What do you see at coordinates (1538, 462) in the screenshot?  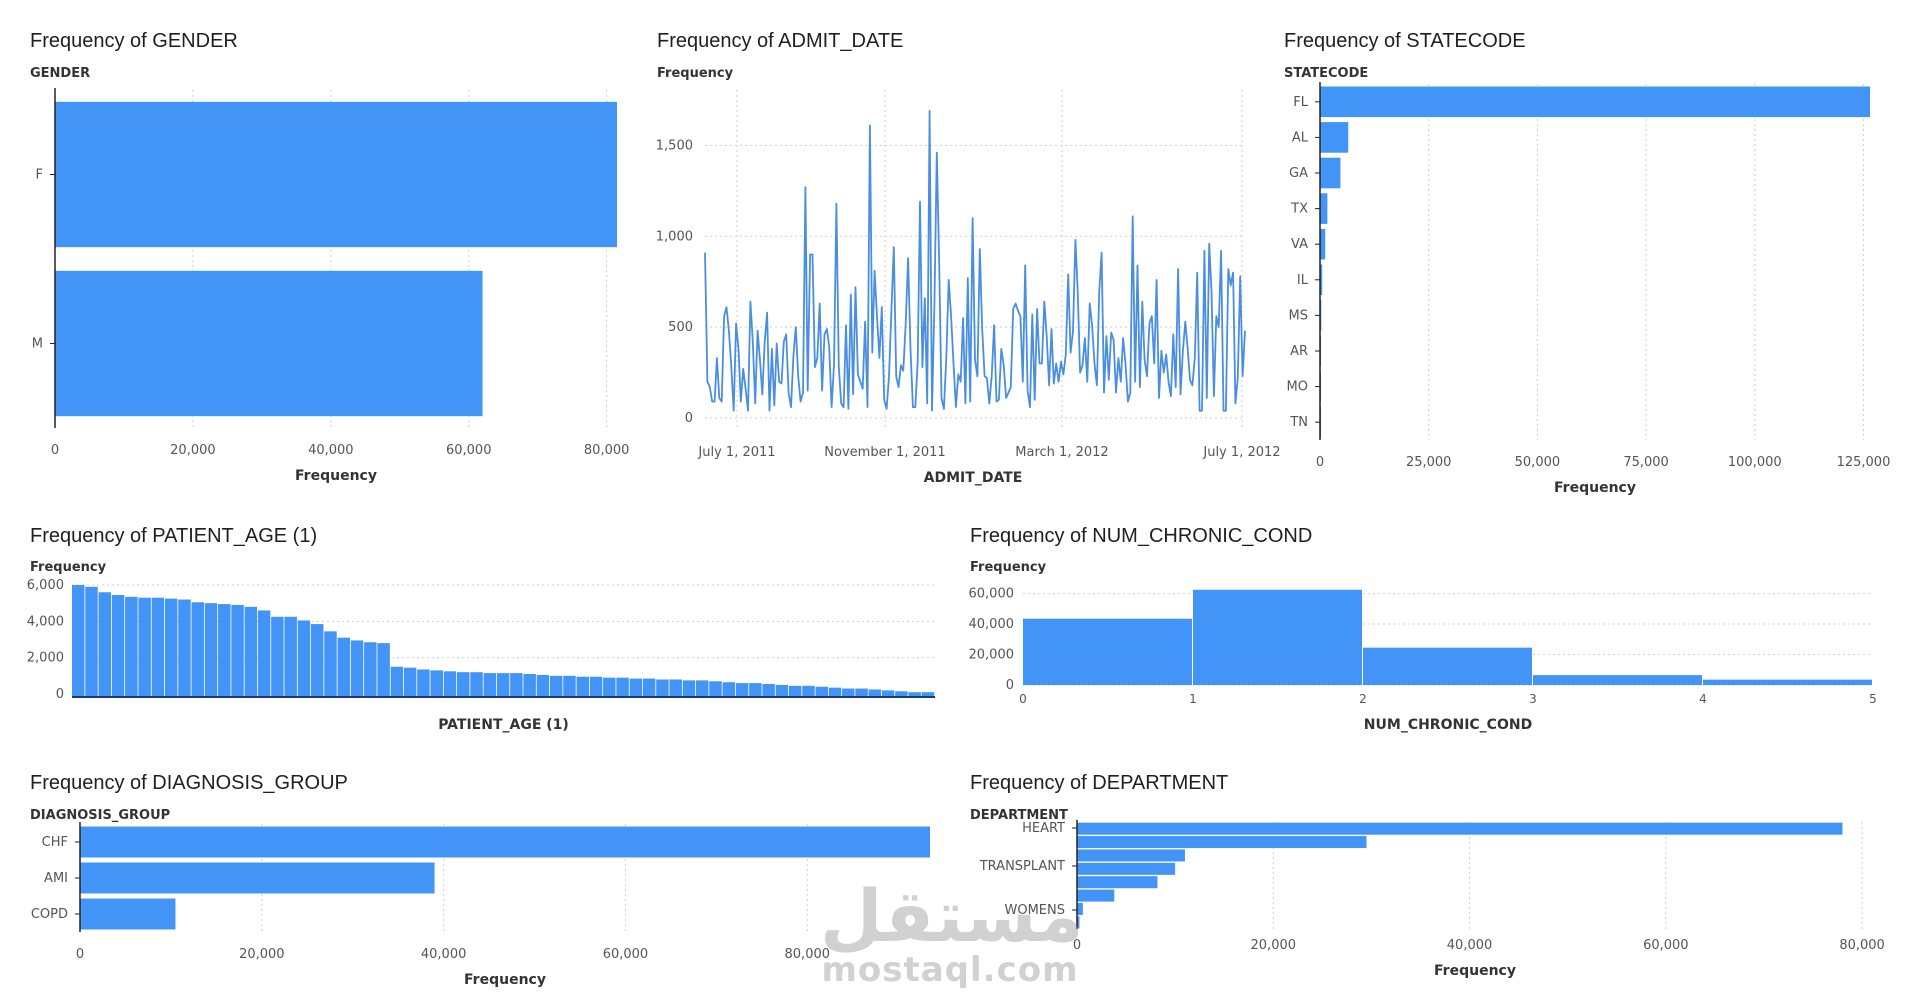 I see `x-tick-label: 50,000` at bounding box center [1538, 462].